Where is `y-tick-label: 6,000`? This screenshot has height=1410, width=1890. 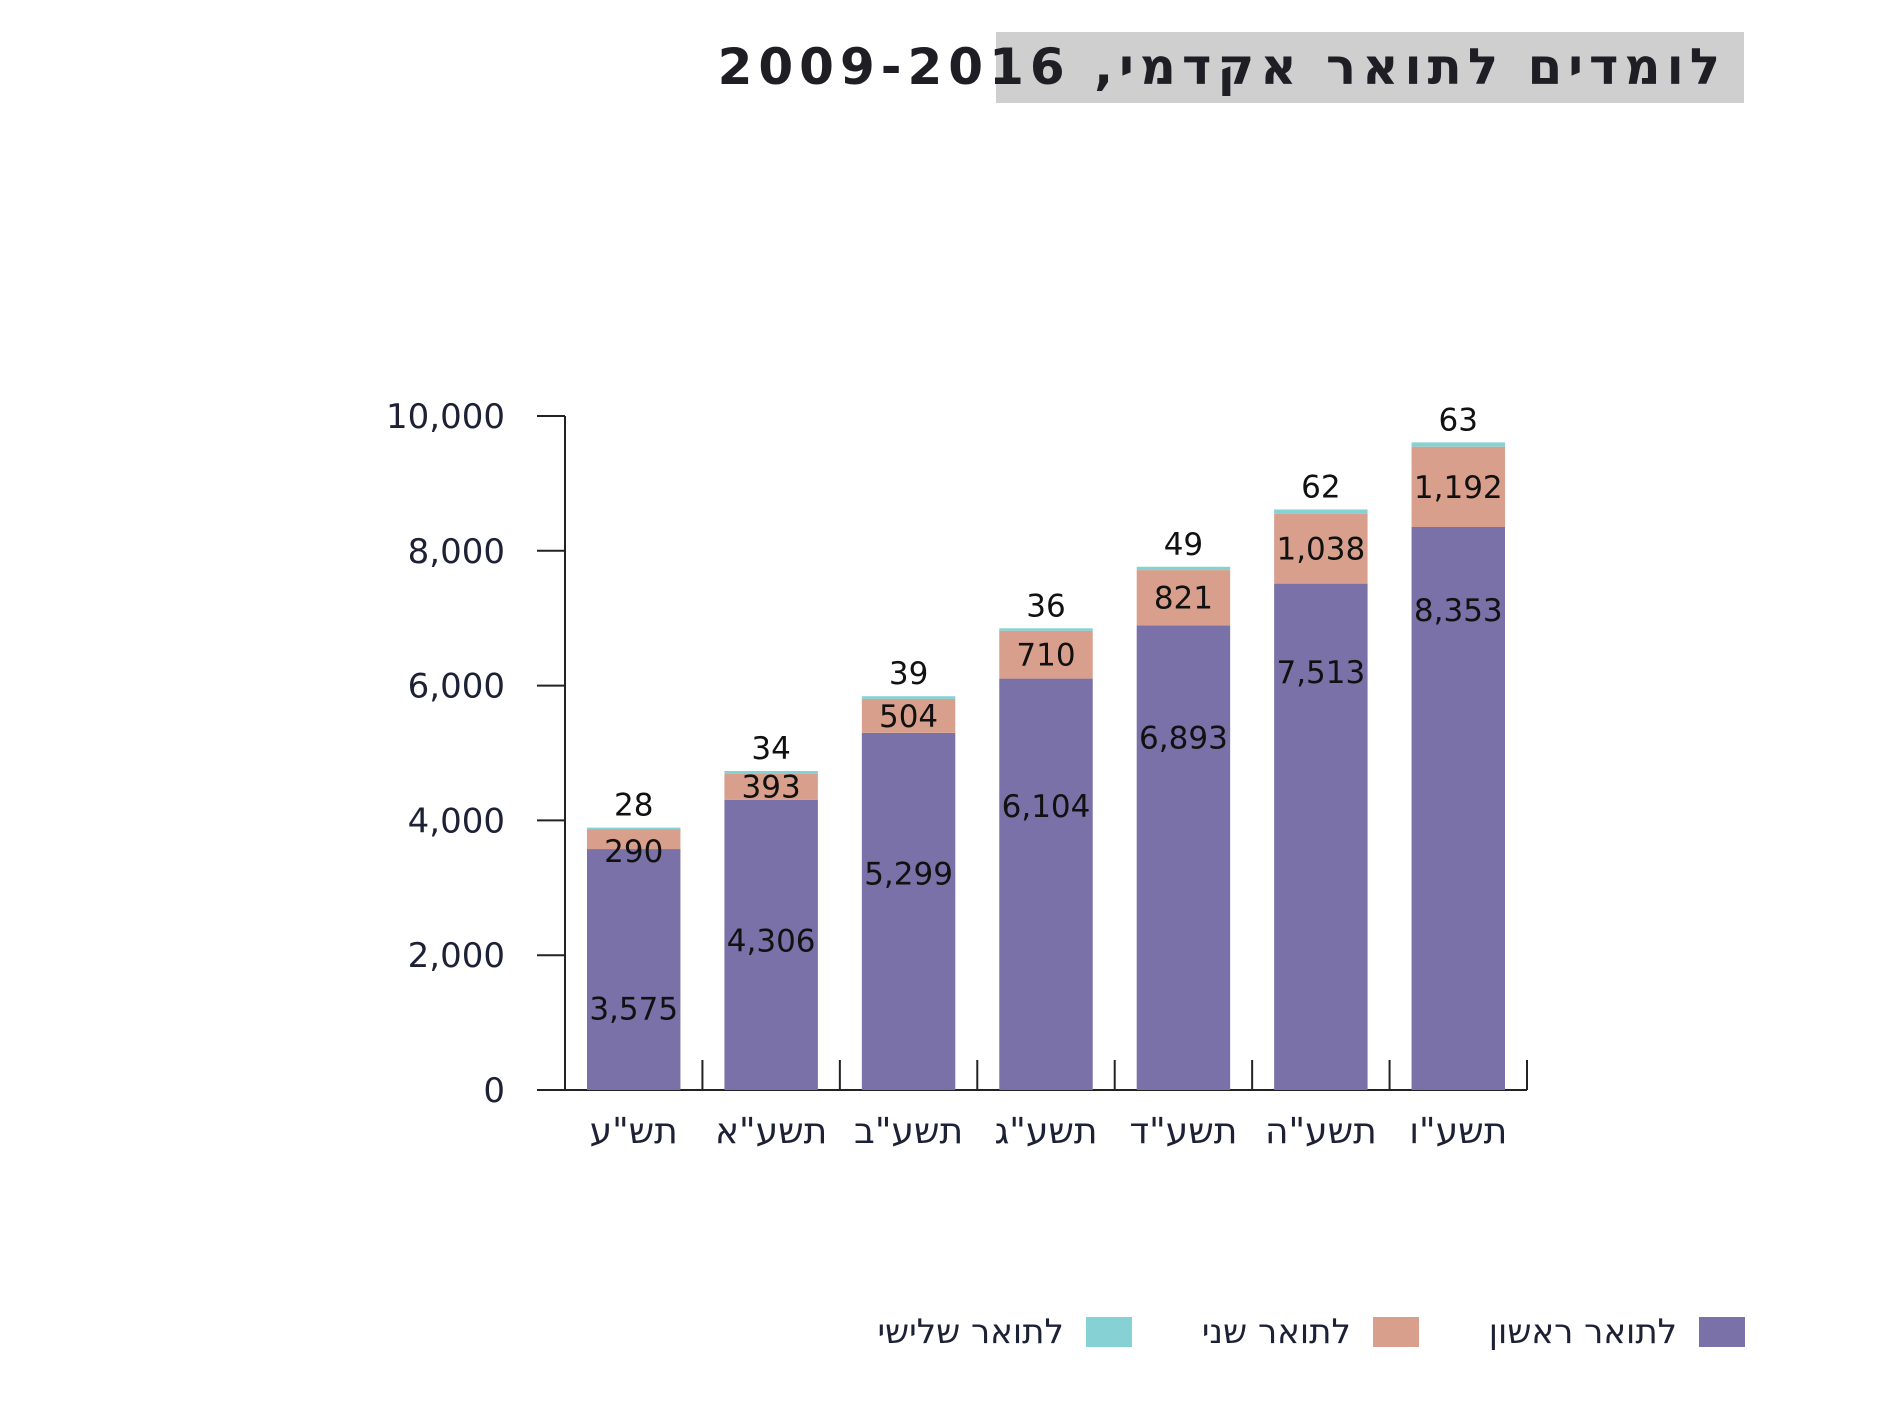
y-tick-label: 6,000 is located at coordinates (456, 687).